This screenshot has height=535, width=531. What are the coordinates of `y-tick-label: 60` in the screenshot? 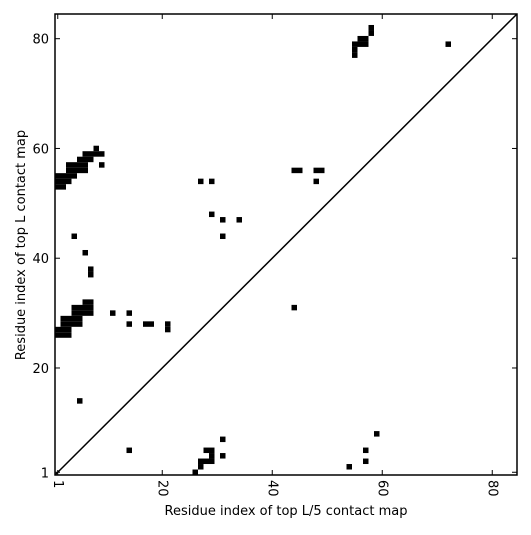 It's located at (40, 149).